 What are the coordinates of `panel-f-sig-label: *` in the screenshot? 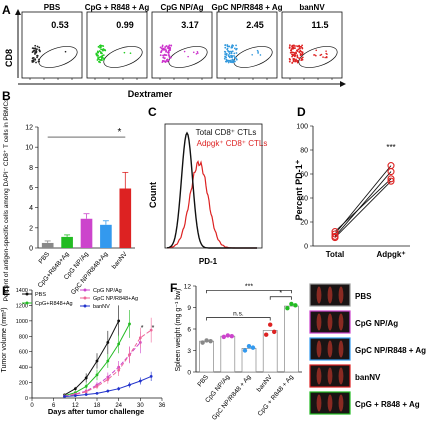 It's located at (280, 293).